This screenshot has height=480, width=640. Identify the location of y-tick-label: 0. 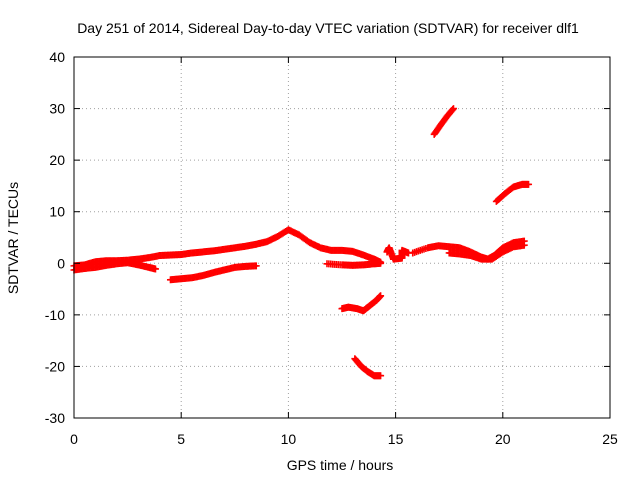
(61, 263).